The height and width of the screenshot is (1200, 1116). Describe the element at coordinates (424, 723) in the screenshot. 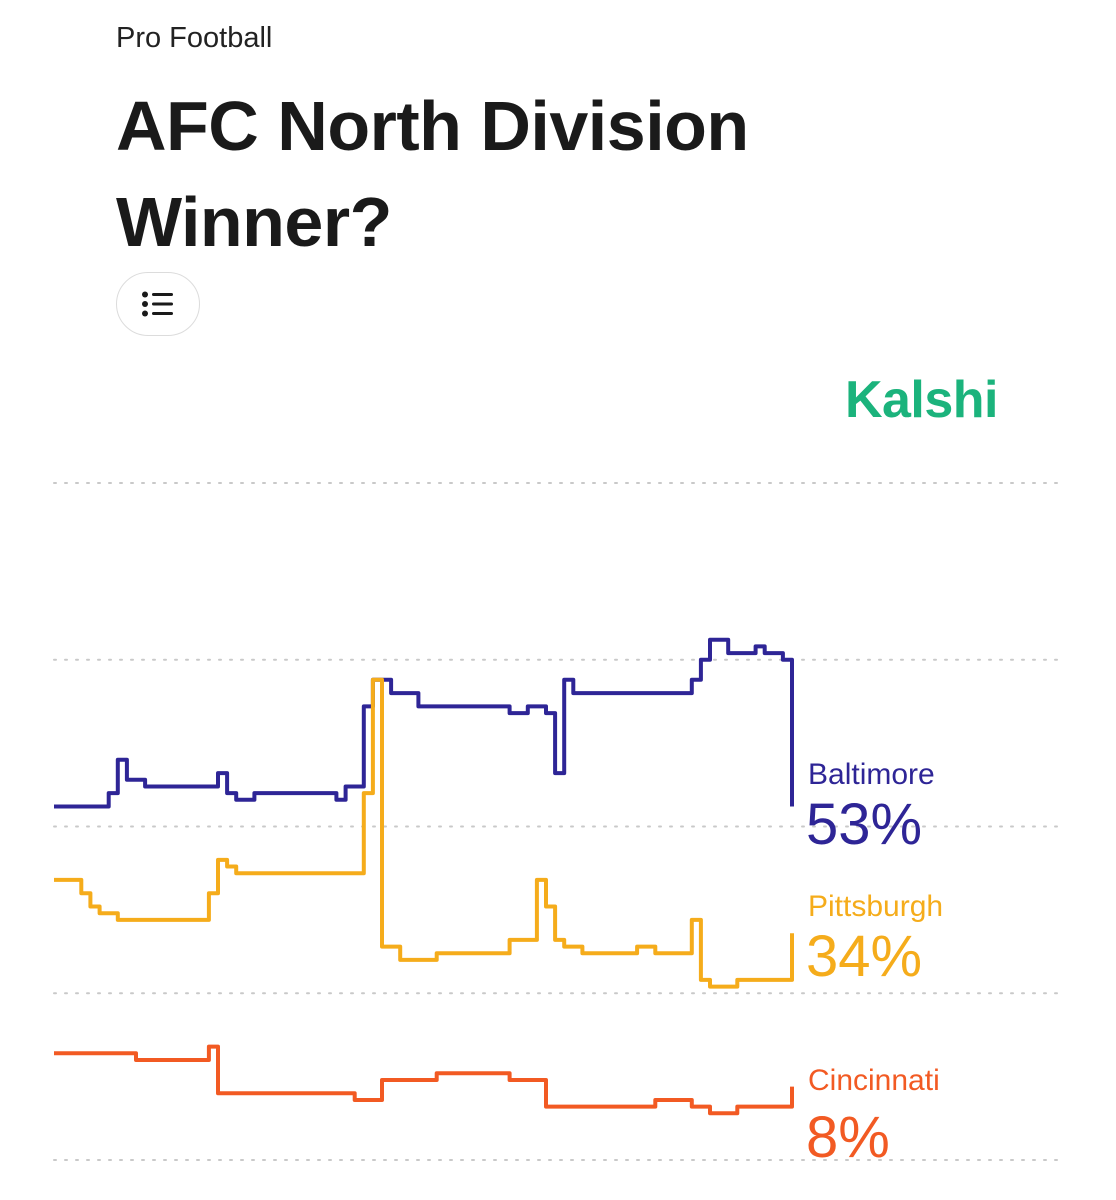

I see `series-line-baltimore` at that location.